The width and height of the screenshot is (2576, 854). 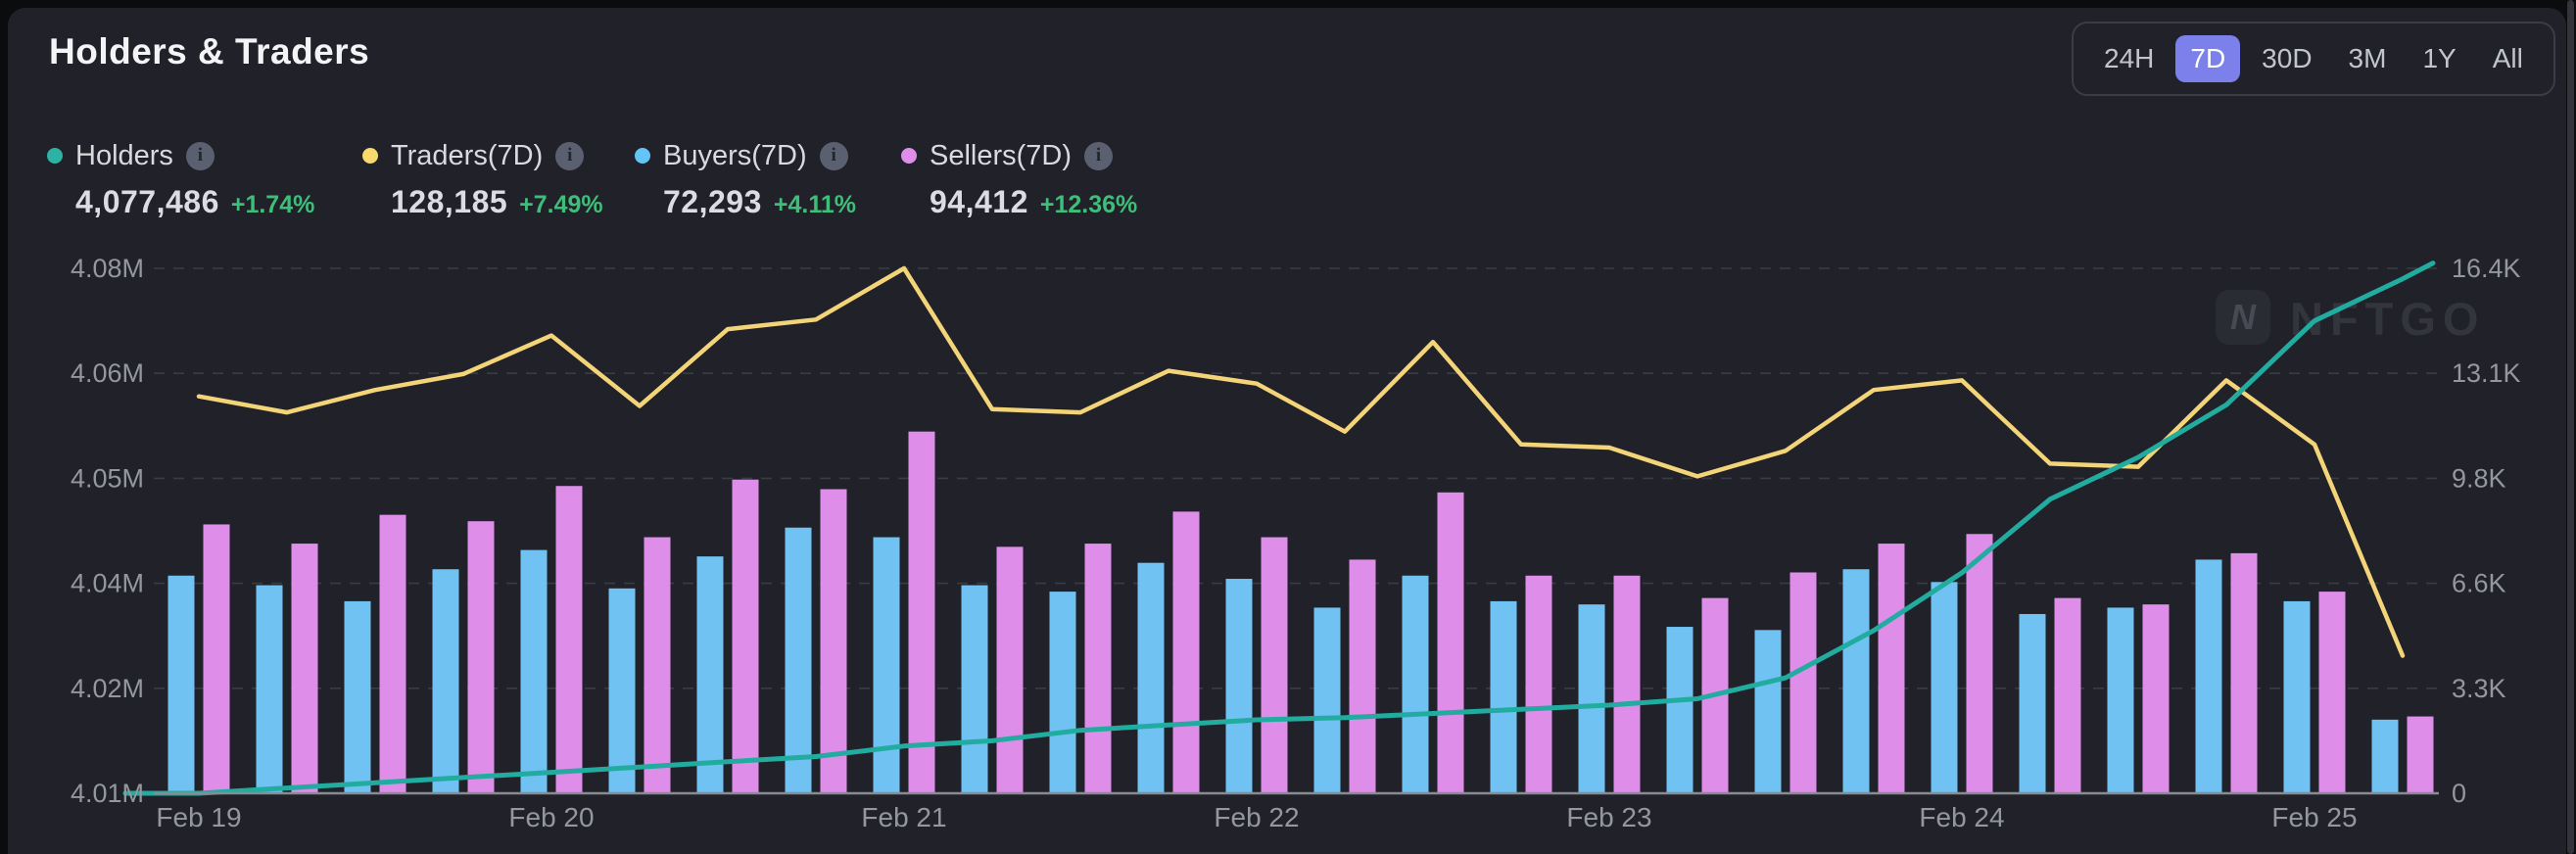 I want to click on left-axis-tick: 4.04M, so click(x=107, y=583).